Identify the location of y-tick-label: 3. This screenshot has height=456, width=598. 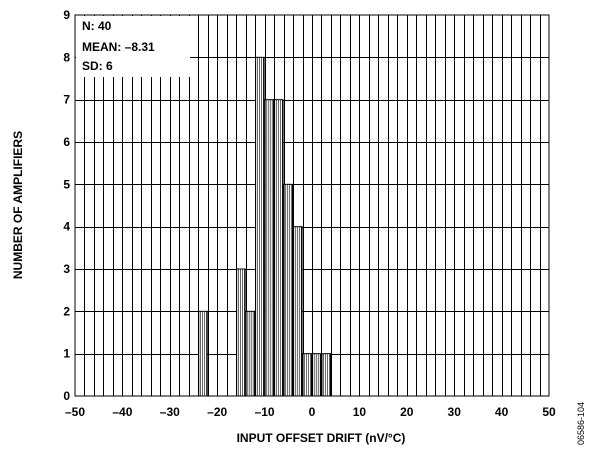
(66, 269).